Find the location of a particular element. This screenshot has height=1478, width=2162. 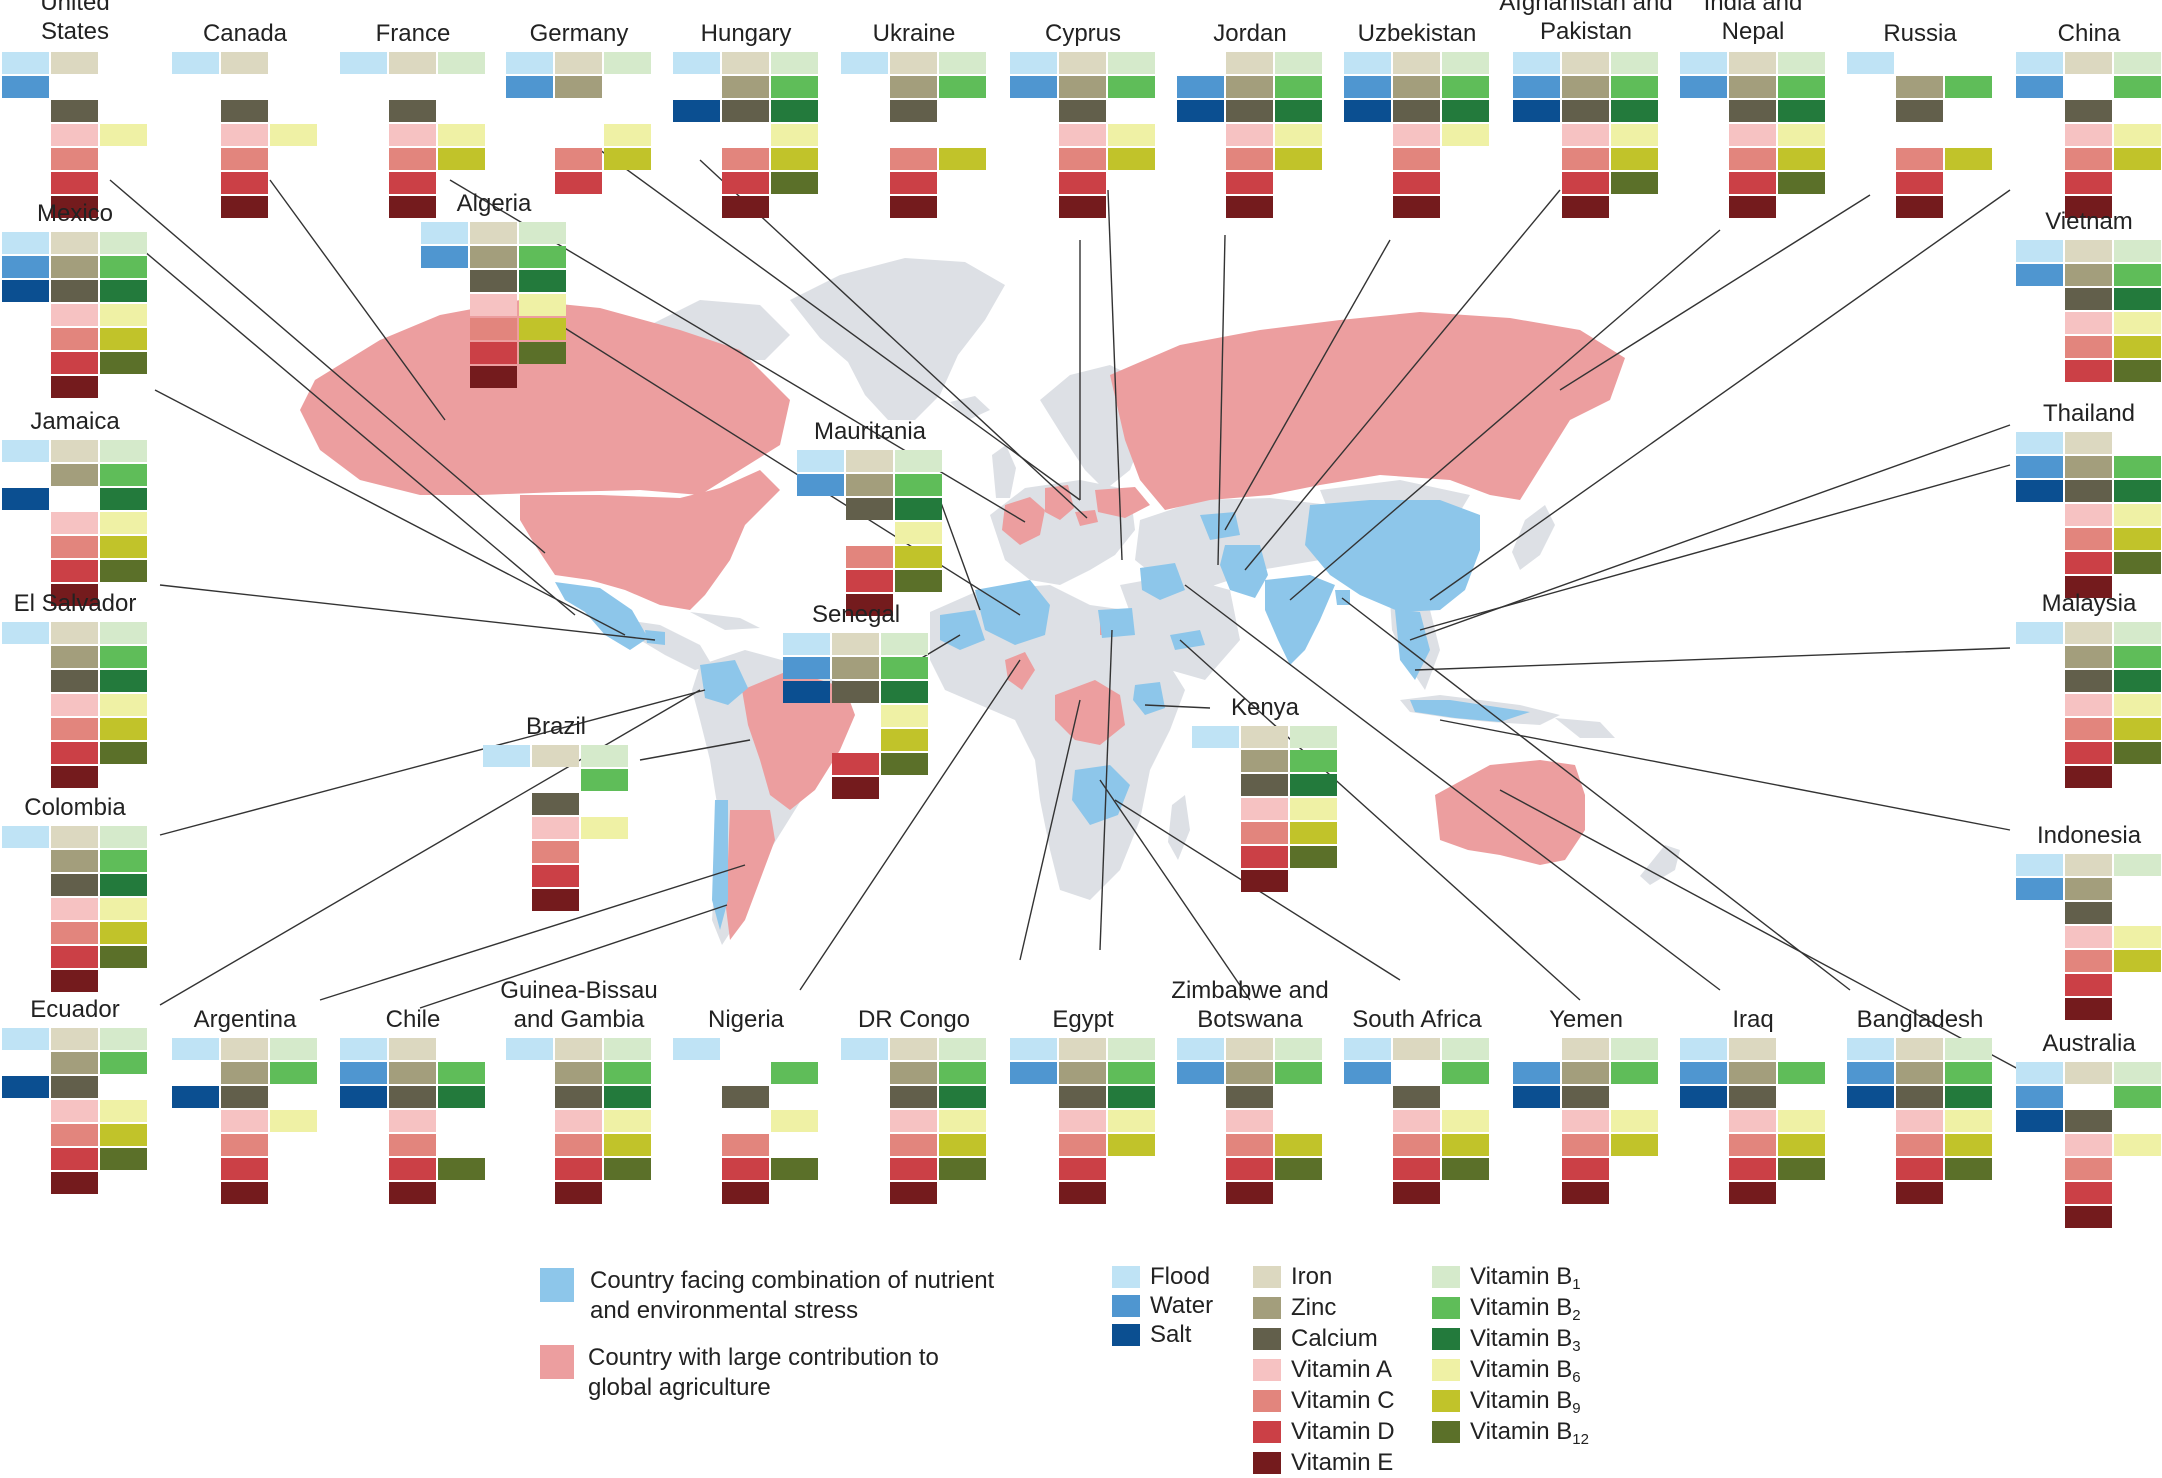

legend-label-subscript: 2 is located at coordinates (1576, 1315).